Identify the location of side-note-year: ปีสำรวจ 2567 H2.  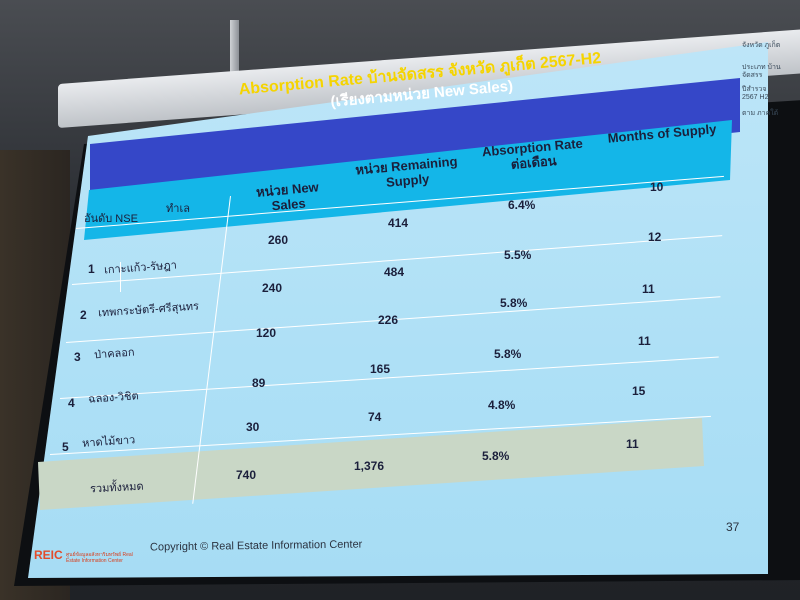
(755, 93).